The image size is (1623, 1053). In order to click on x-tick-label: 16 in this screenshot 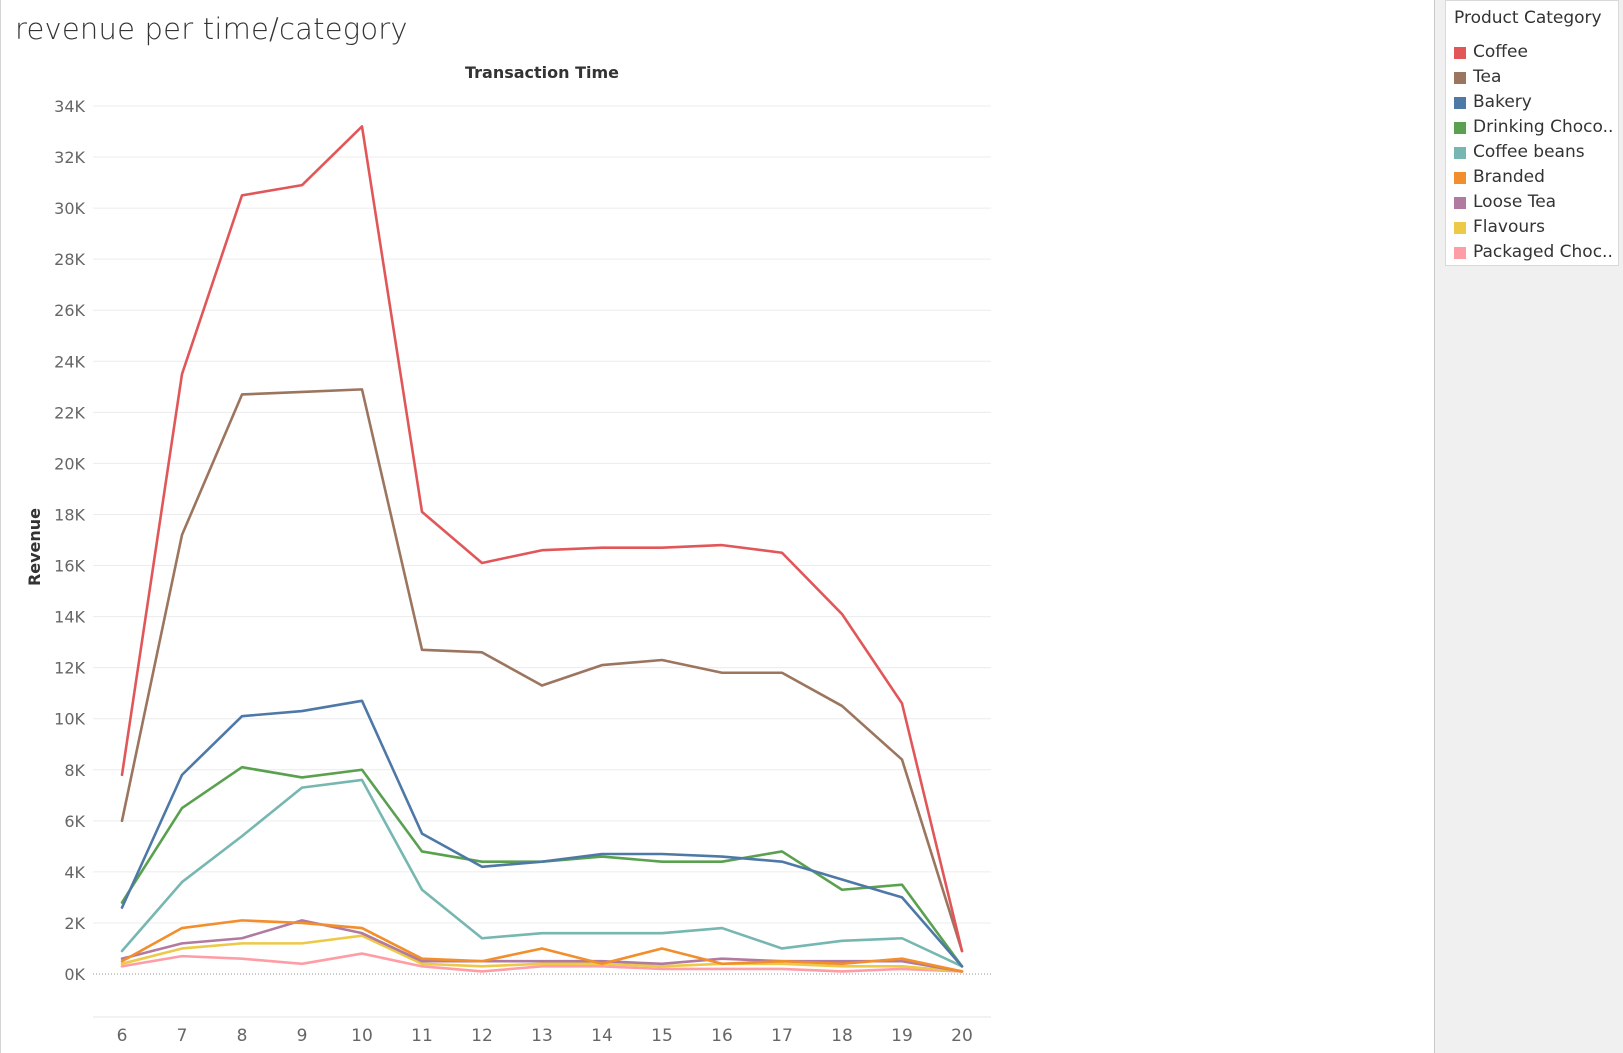, I will do `click(722, 1036)`.